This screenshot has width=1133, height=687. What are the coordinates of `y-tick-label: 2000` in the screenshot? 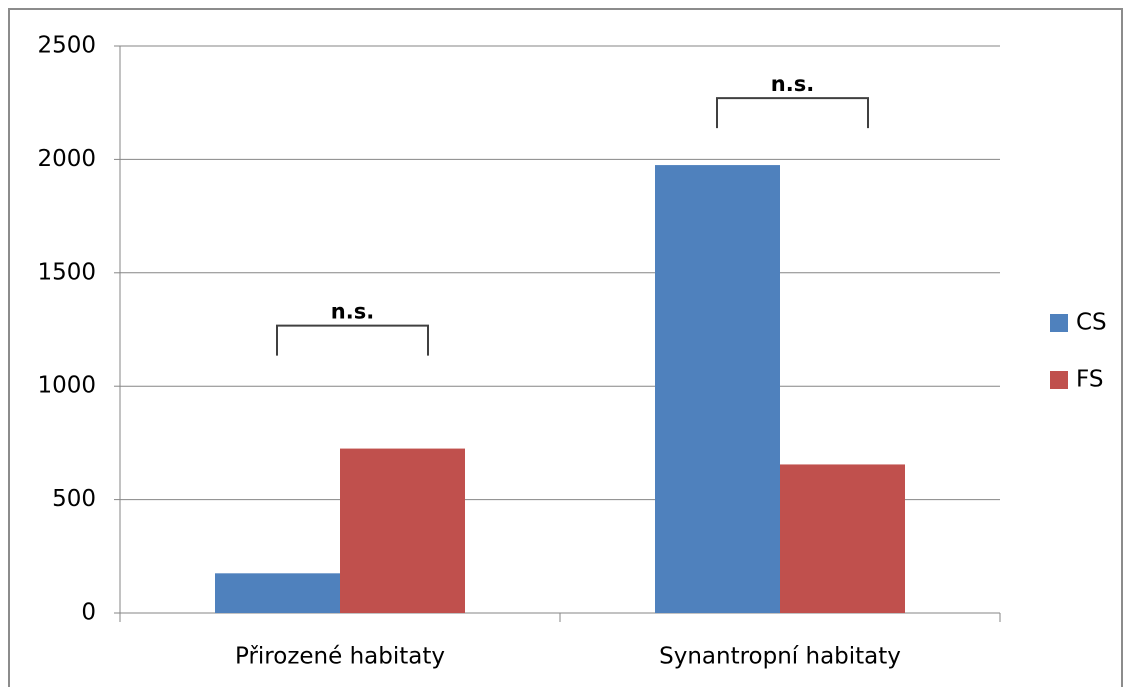 It's located at (66, 159).